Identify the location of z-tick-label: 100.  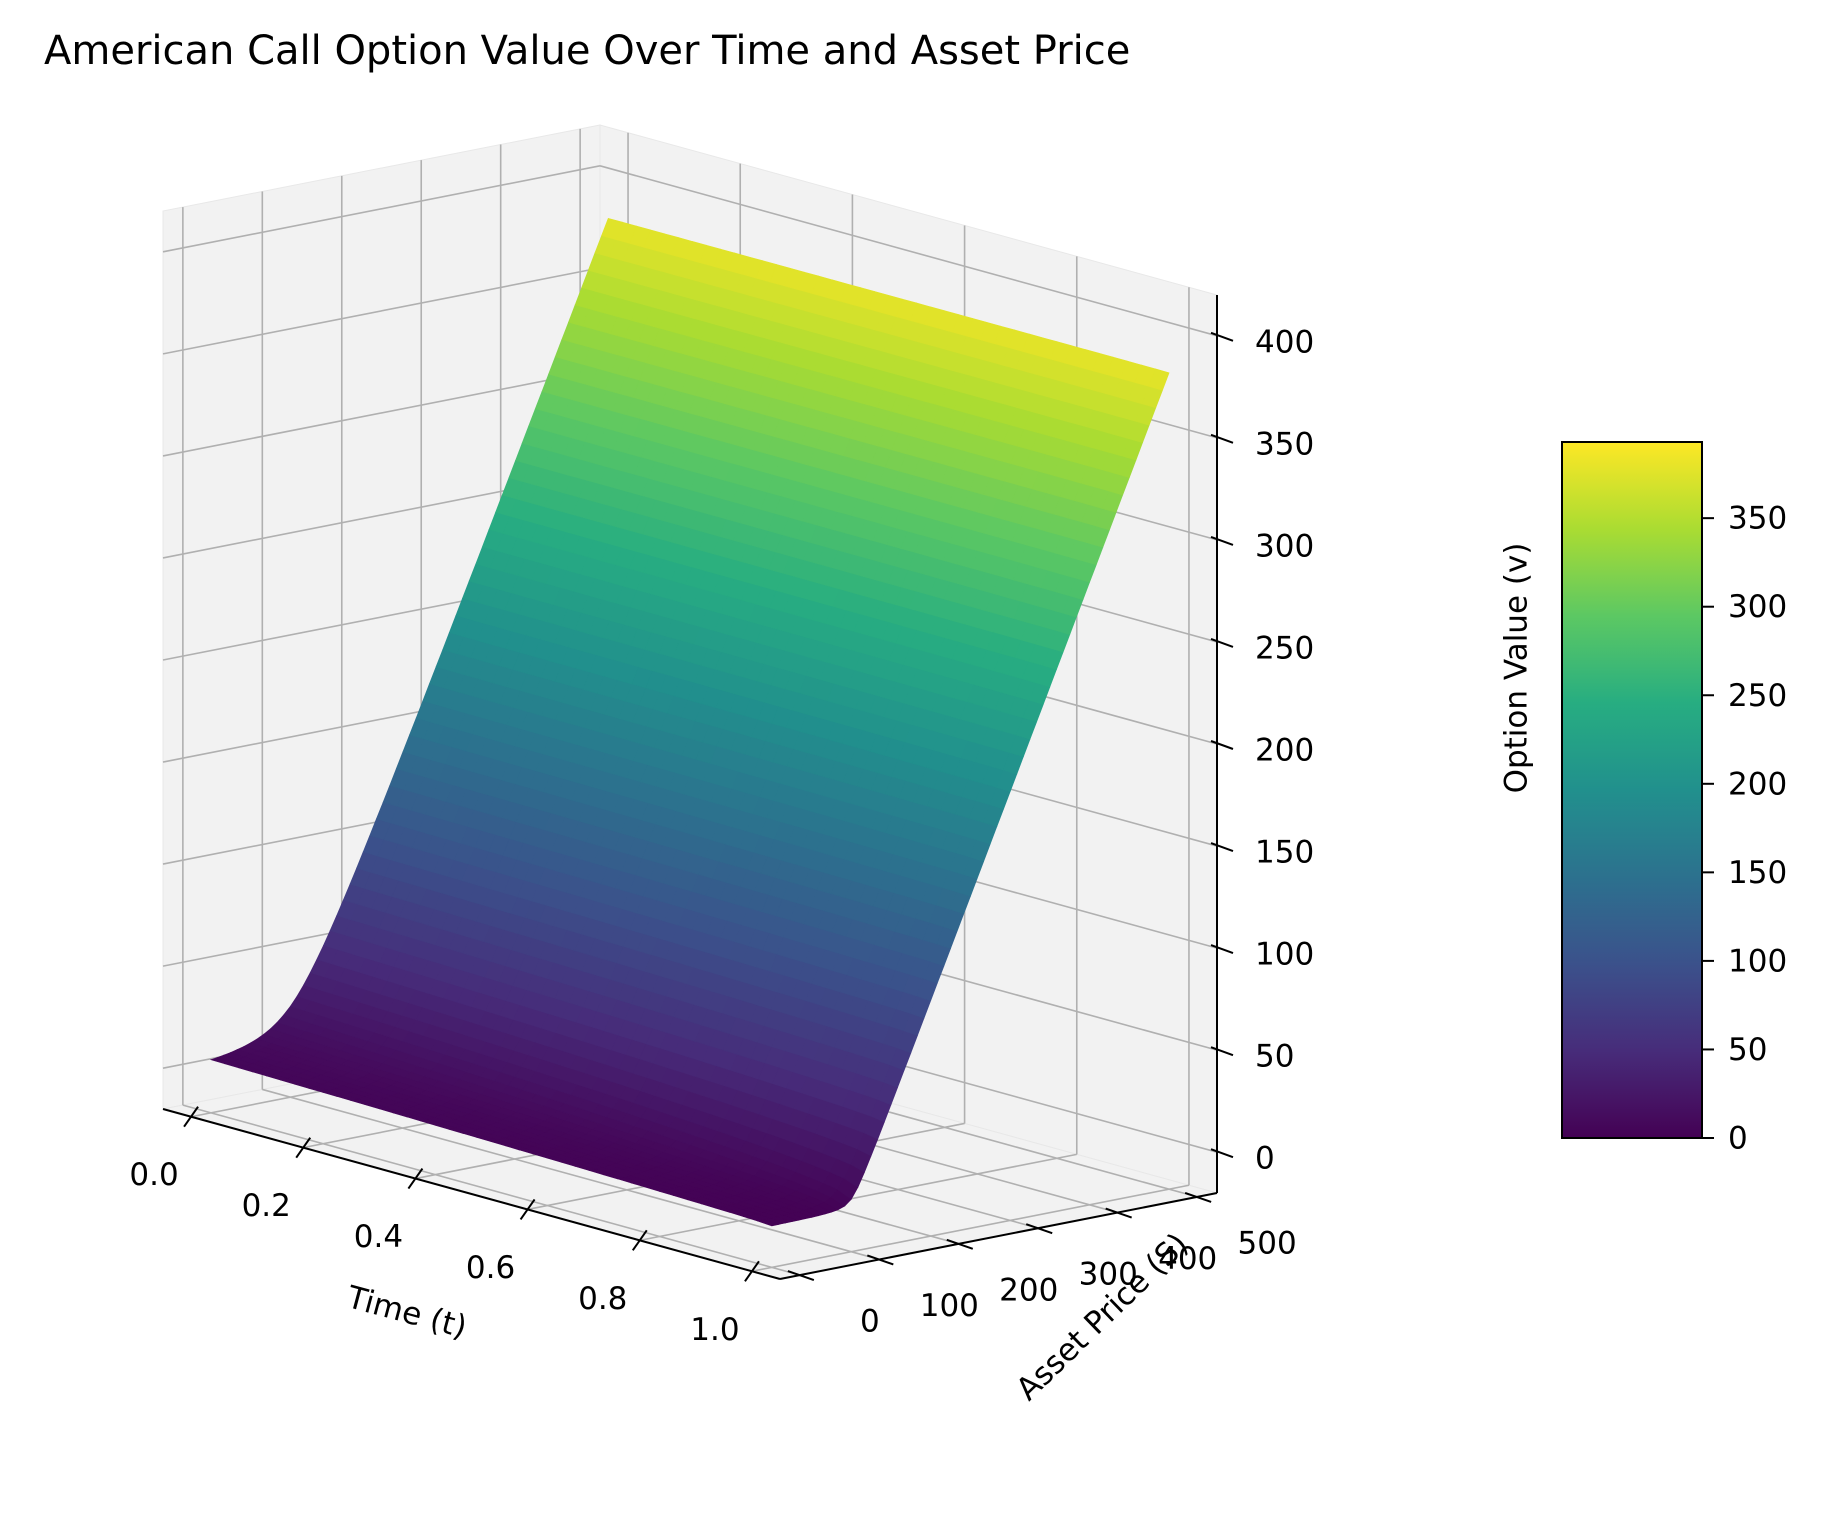
(1284, 955).